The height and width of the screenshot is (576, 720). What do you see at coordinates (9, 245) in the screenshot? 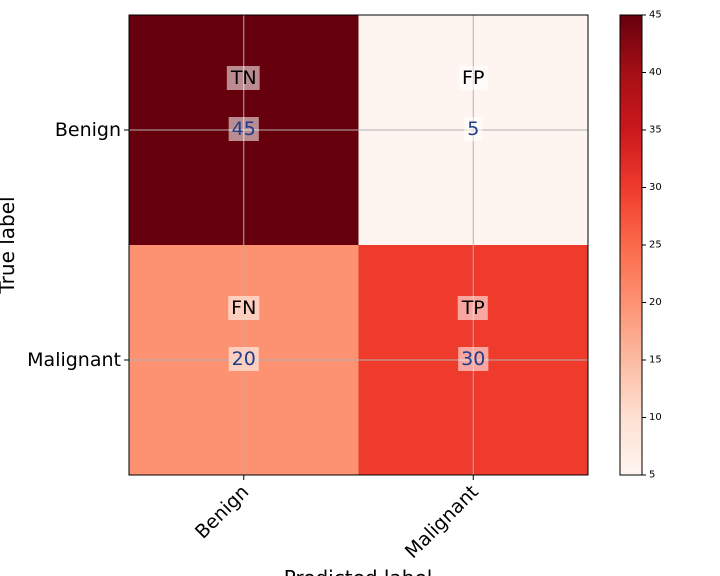
I see `y-axis-label: True label` at bounding box center [9, 245].